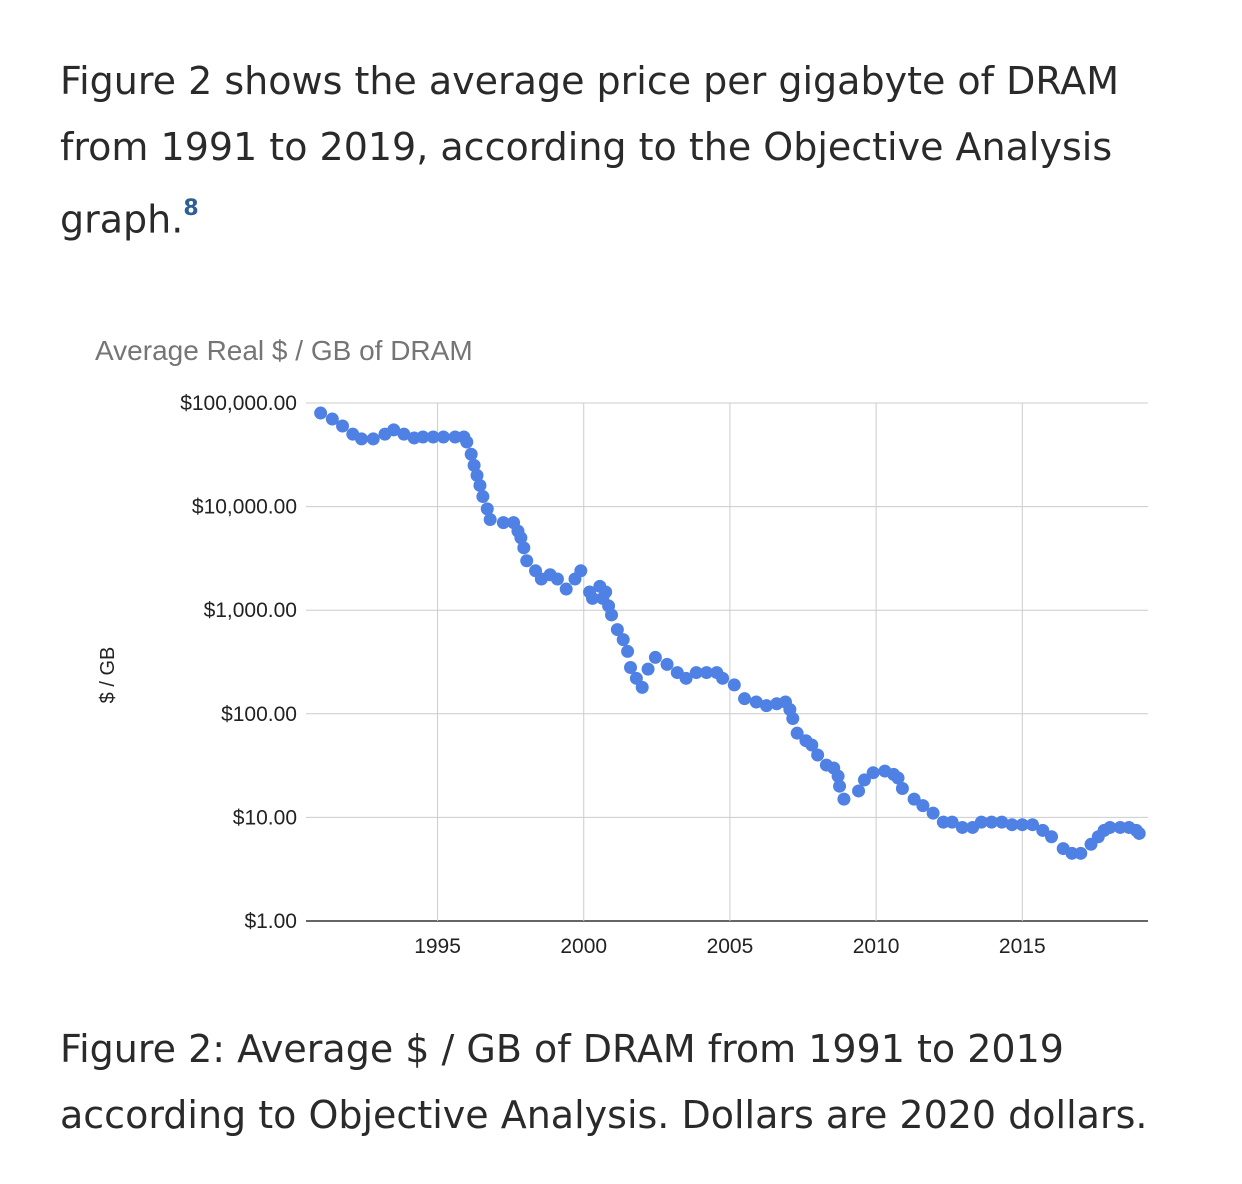 This screenshot has width=1242, height=1184. I want to click on footnote-link: 8, so click(191, 208).